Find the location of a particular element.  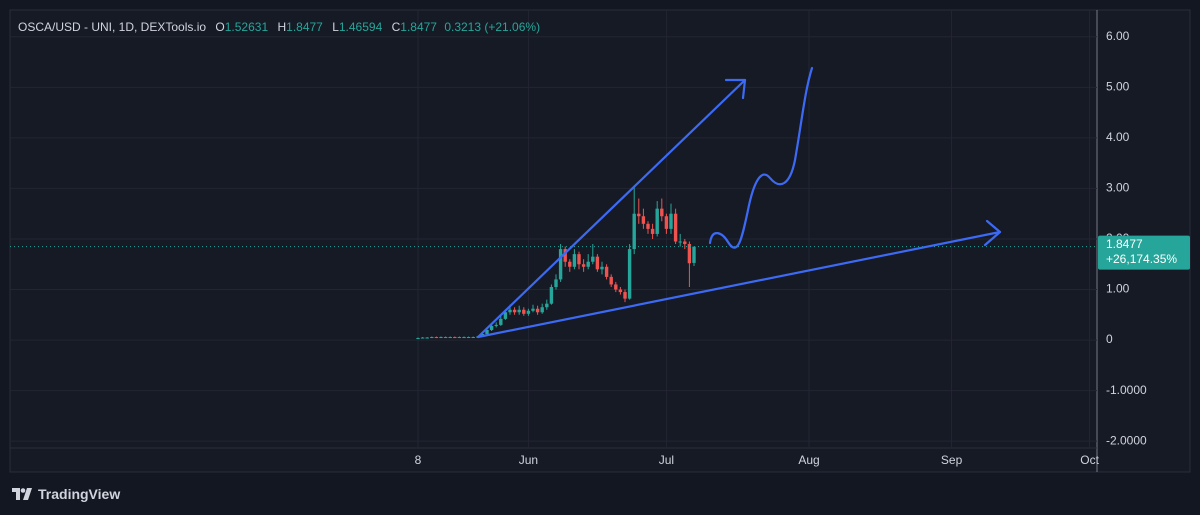

change: 0.3213 (+21.06%) is located at coordinates (492, 27).